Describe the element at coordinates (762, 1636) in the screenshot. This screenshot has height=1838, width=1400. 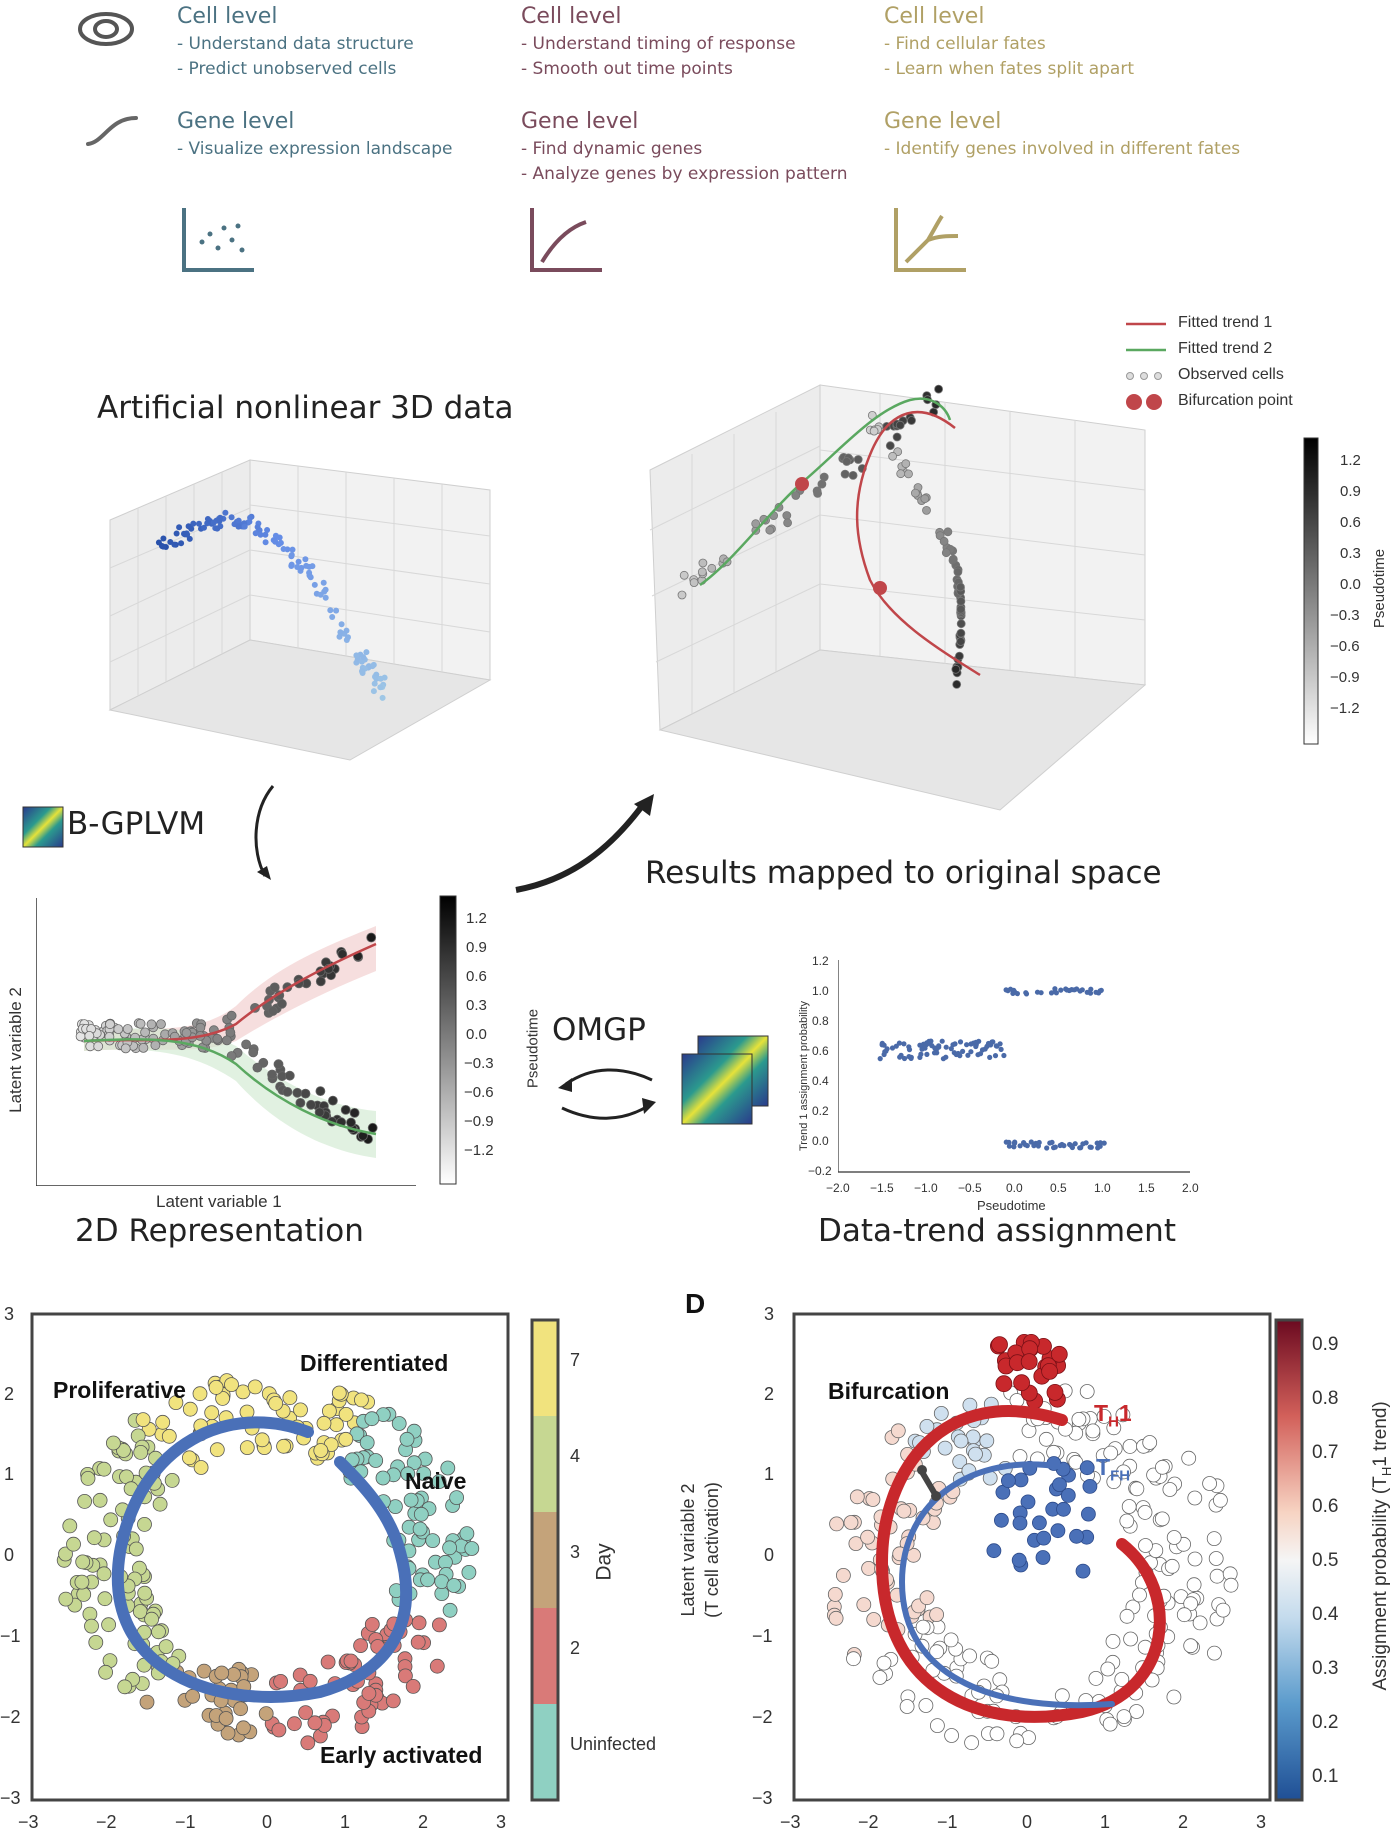
I see `right-ytick-4: −1` at that location.